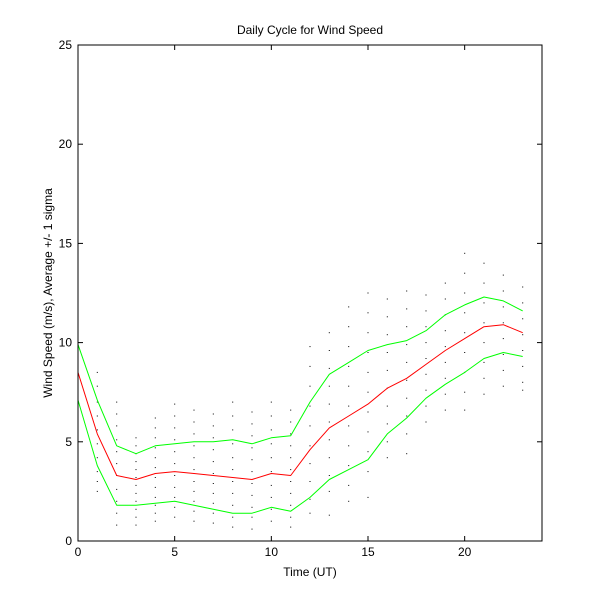 The height and width of the screenshot is (610, 600). Describe the element at coordinates (66, 343) in the screenshot. I see `y-tick-label-2: 10` at that location.